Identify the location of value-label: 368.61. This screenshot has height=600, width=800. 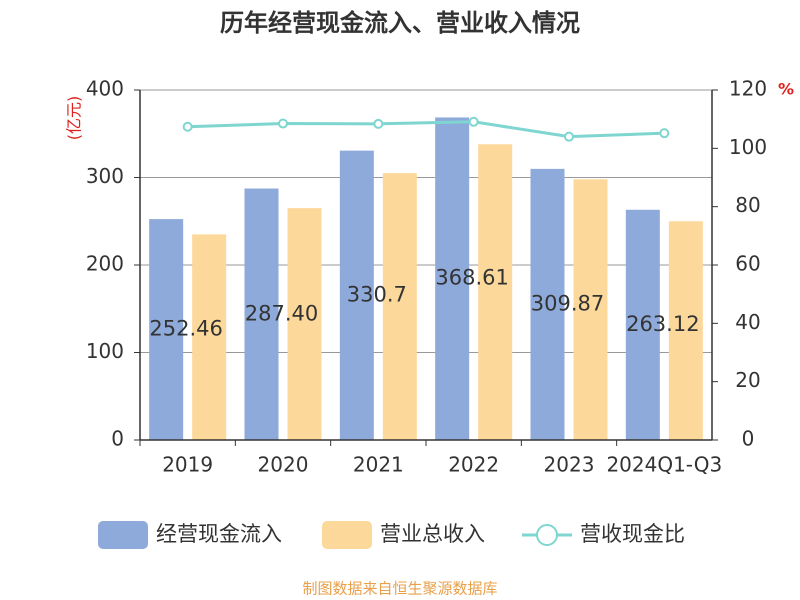
(471, 278).